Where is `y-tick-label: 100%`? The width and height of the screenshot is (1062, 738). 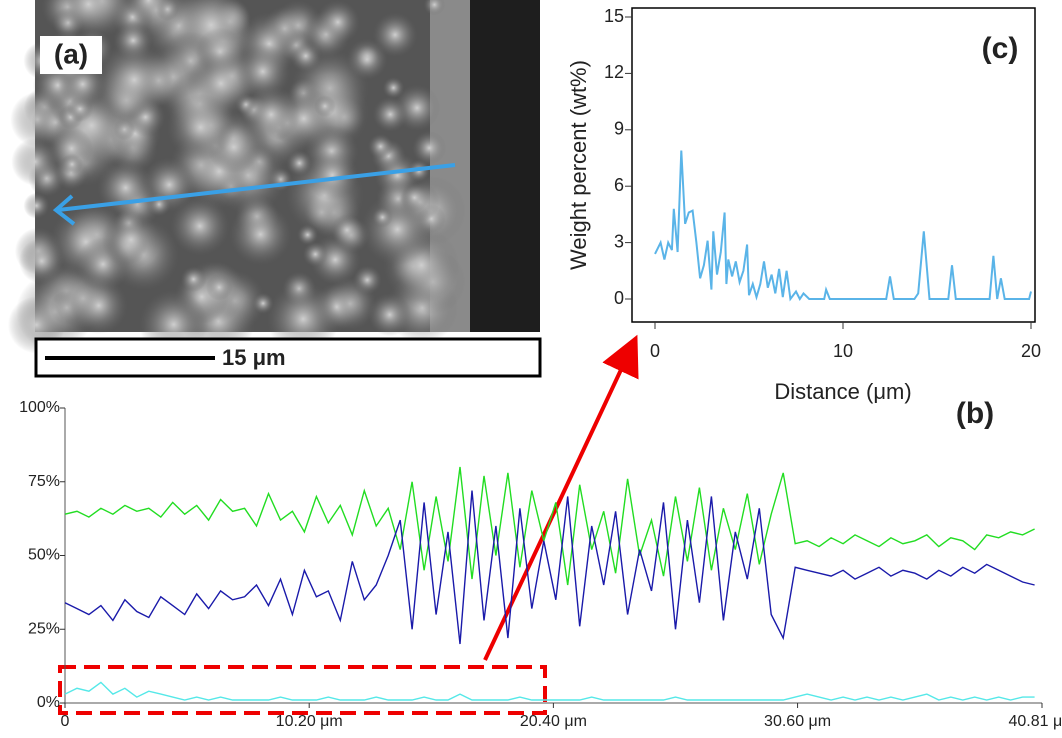
y-tick-label: 100% is located at coordinates (39, 407).